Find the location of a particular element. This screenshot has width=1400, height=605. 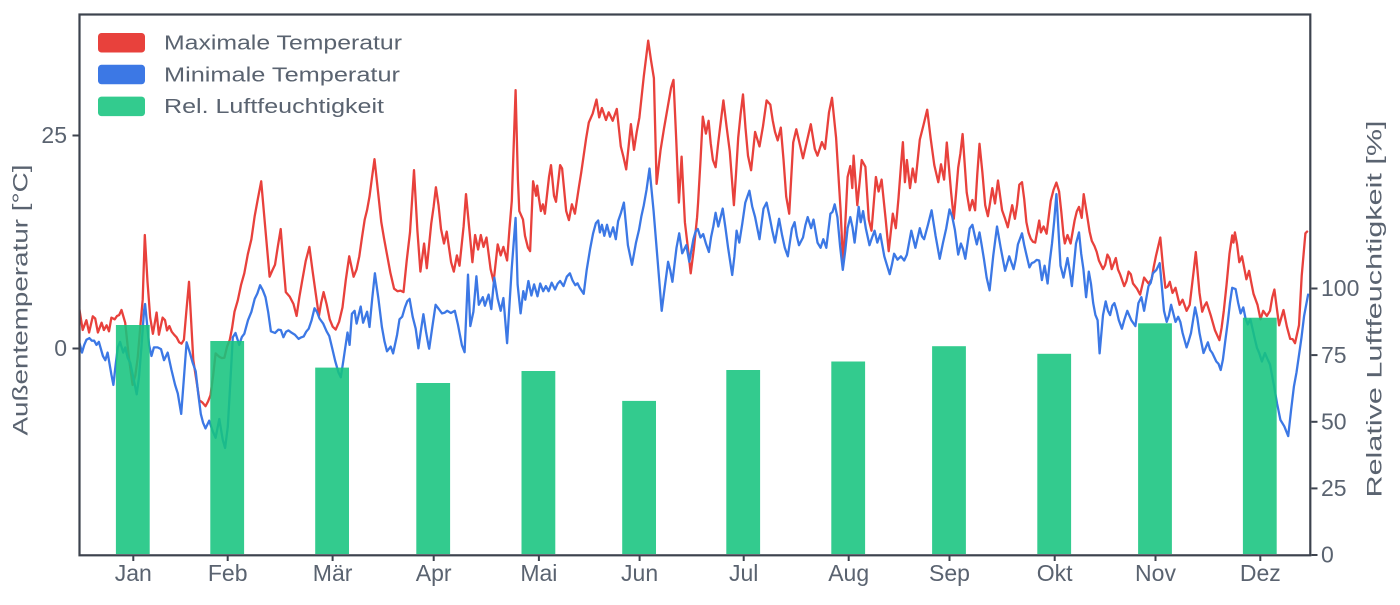

svg-text: Außentemperatur [°C] is located at coordinates (21, 300).